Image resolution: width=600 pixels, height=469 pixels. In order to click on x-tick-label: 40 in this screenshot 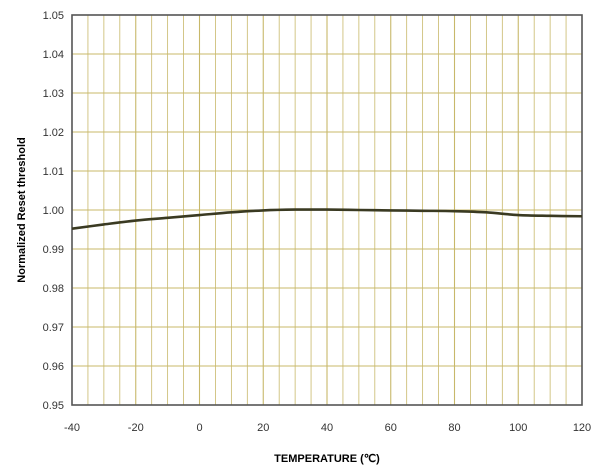, I will do `click(327, 428)`.